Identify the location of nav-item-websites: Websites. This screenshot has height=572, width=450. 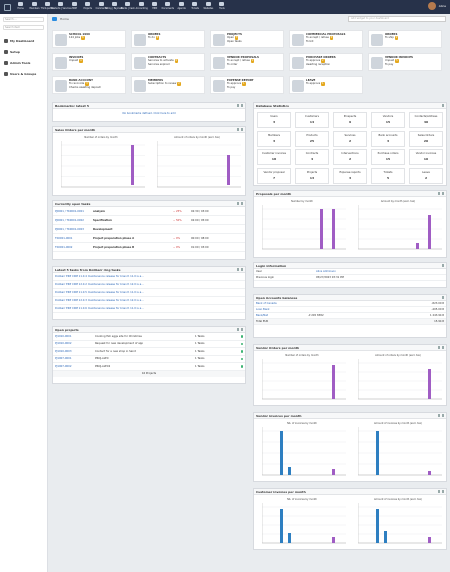
(207, 5).